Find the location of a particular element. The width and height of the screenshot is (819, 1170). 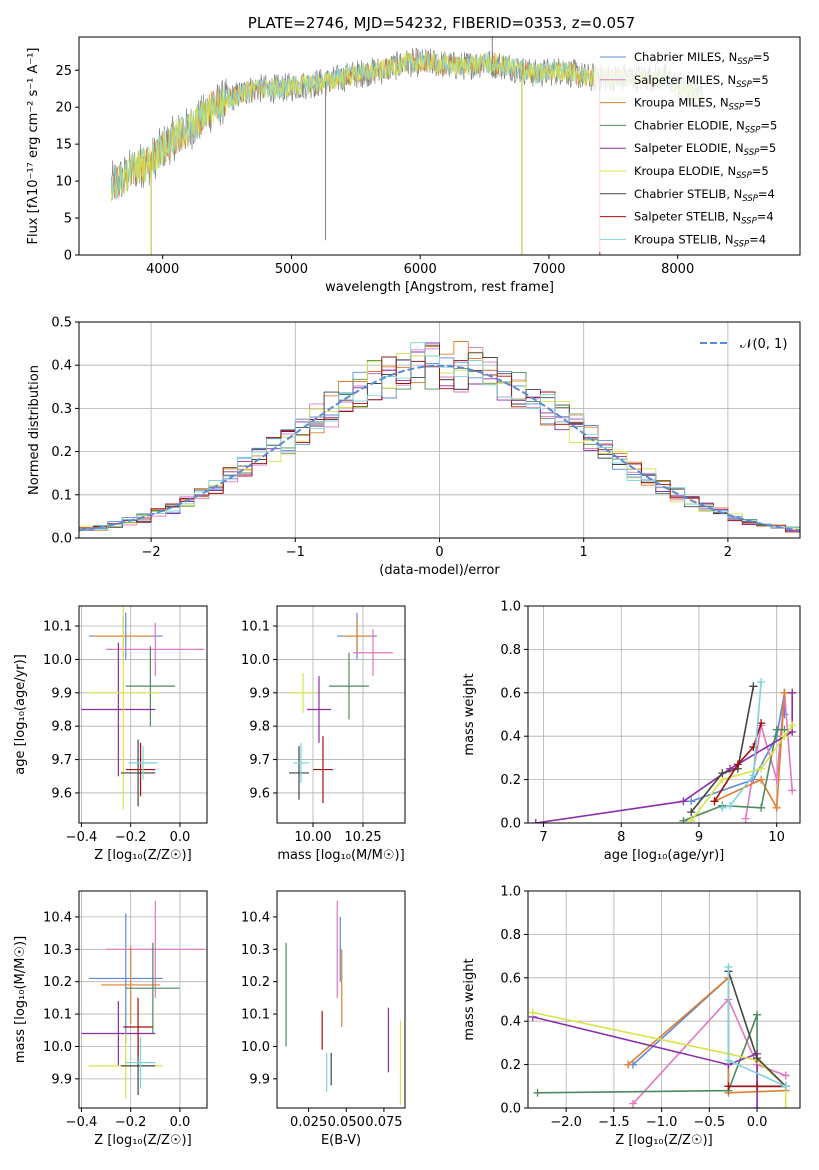

x-axis-label: mass [log₁₀(M/M☉)] is located at coordinates (340, 855).